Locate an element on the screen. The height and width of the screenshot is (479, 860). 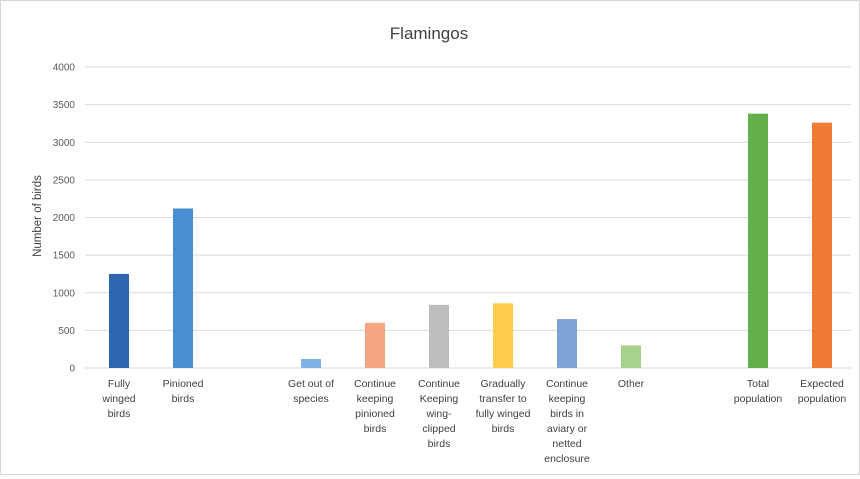
x-category-label-line: Keeping is located at coordinates (439, 399).